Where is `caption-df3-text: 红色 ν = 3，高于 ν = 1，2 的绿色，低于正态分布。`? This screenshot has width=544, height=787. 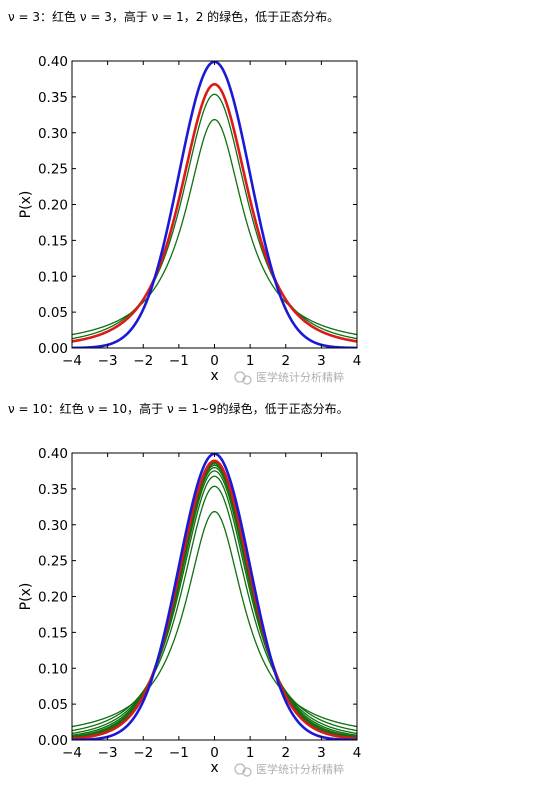 caption-df3-text: 红色 ν = 3，高于 ν = 1，2 的绿色，低于正态分布。 is located at coordinates (196, 17).